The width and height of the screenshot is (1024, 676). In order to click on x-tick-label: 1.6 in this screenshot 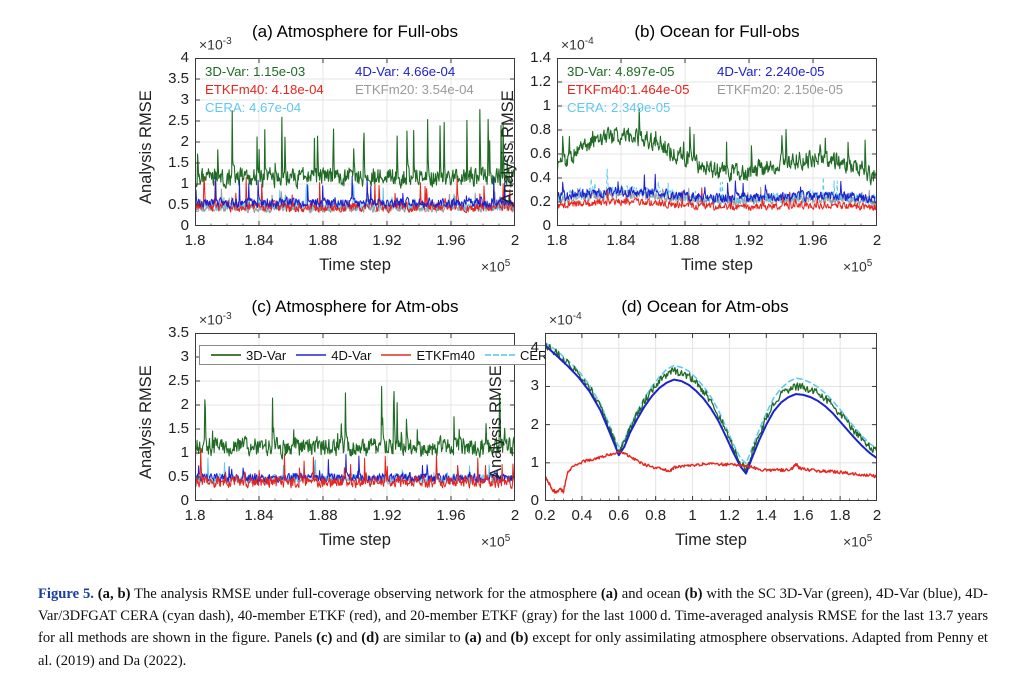, I will do `click(803, 515)`.